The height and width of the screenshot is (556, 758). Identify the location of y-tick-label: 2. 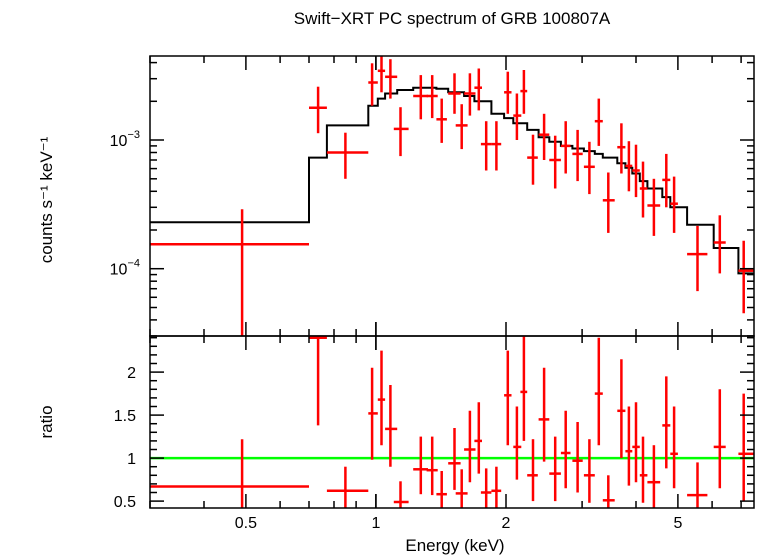
(131, 373).